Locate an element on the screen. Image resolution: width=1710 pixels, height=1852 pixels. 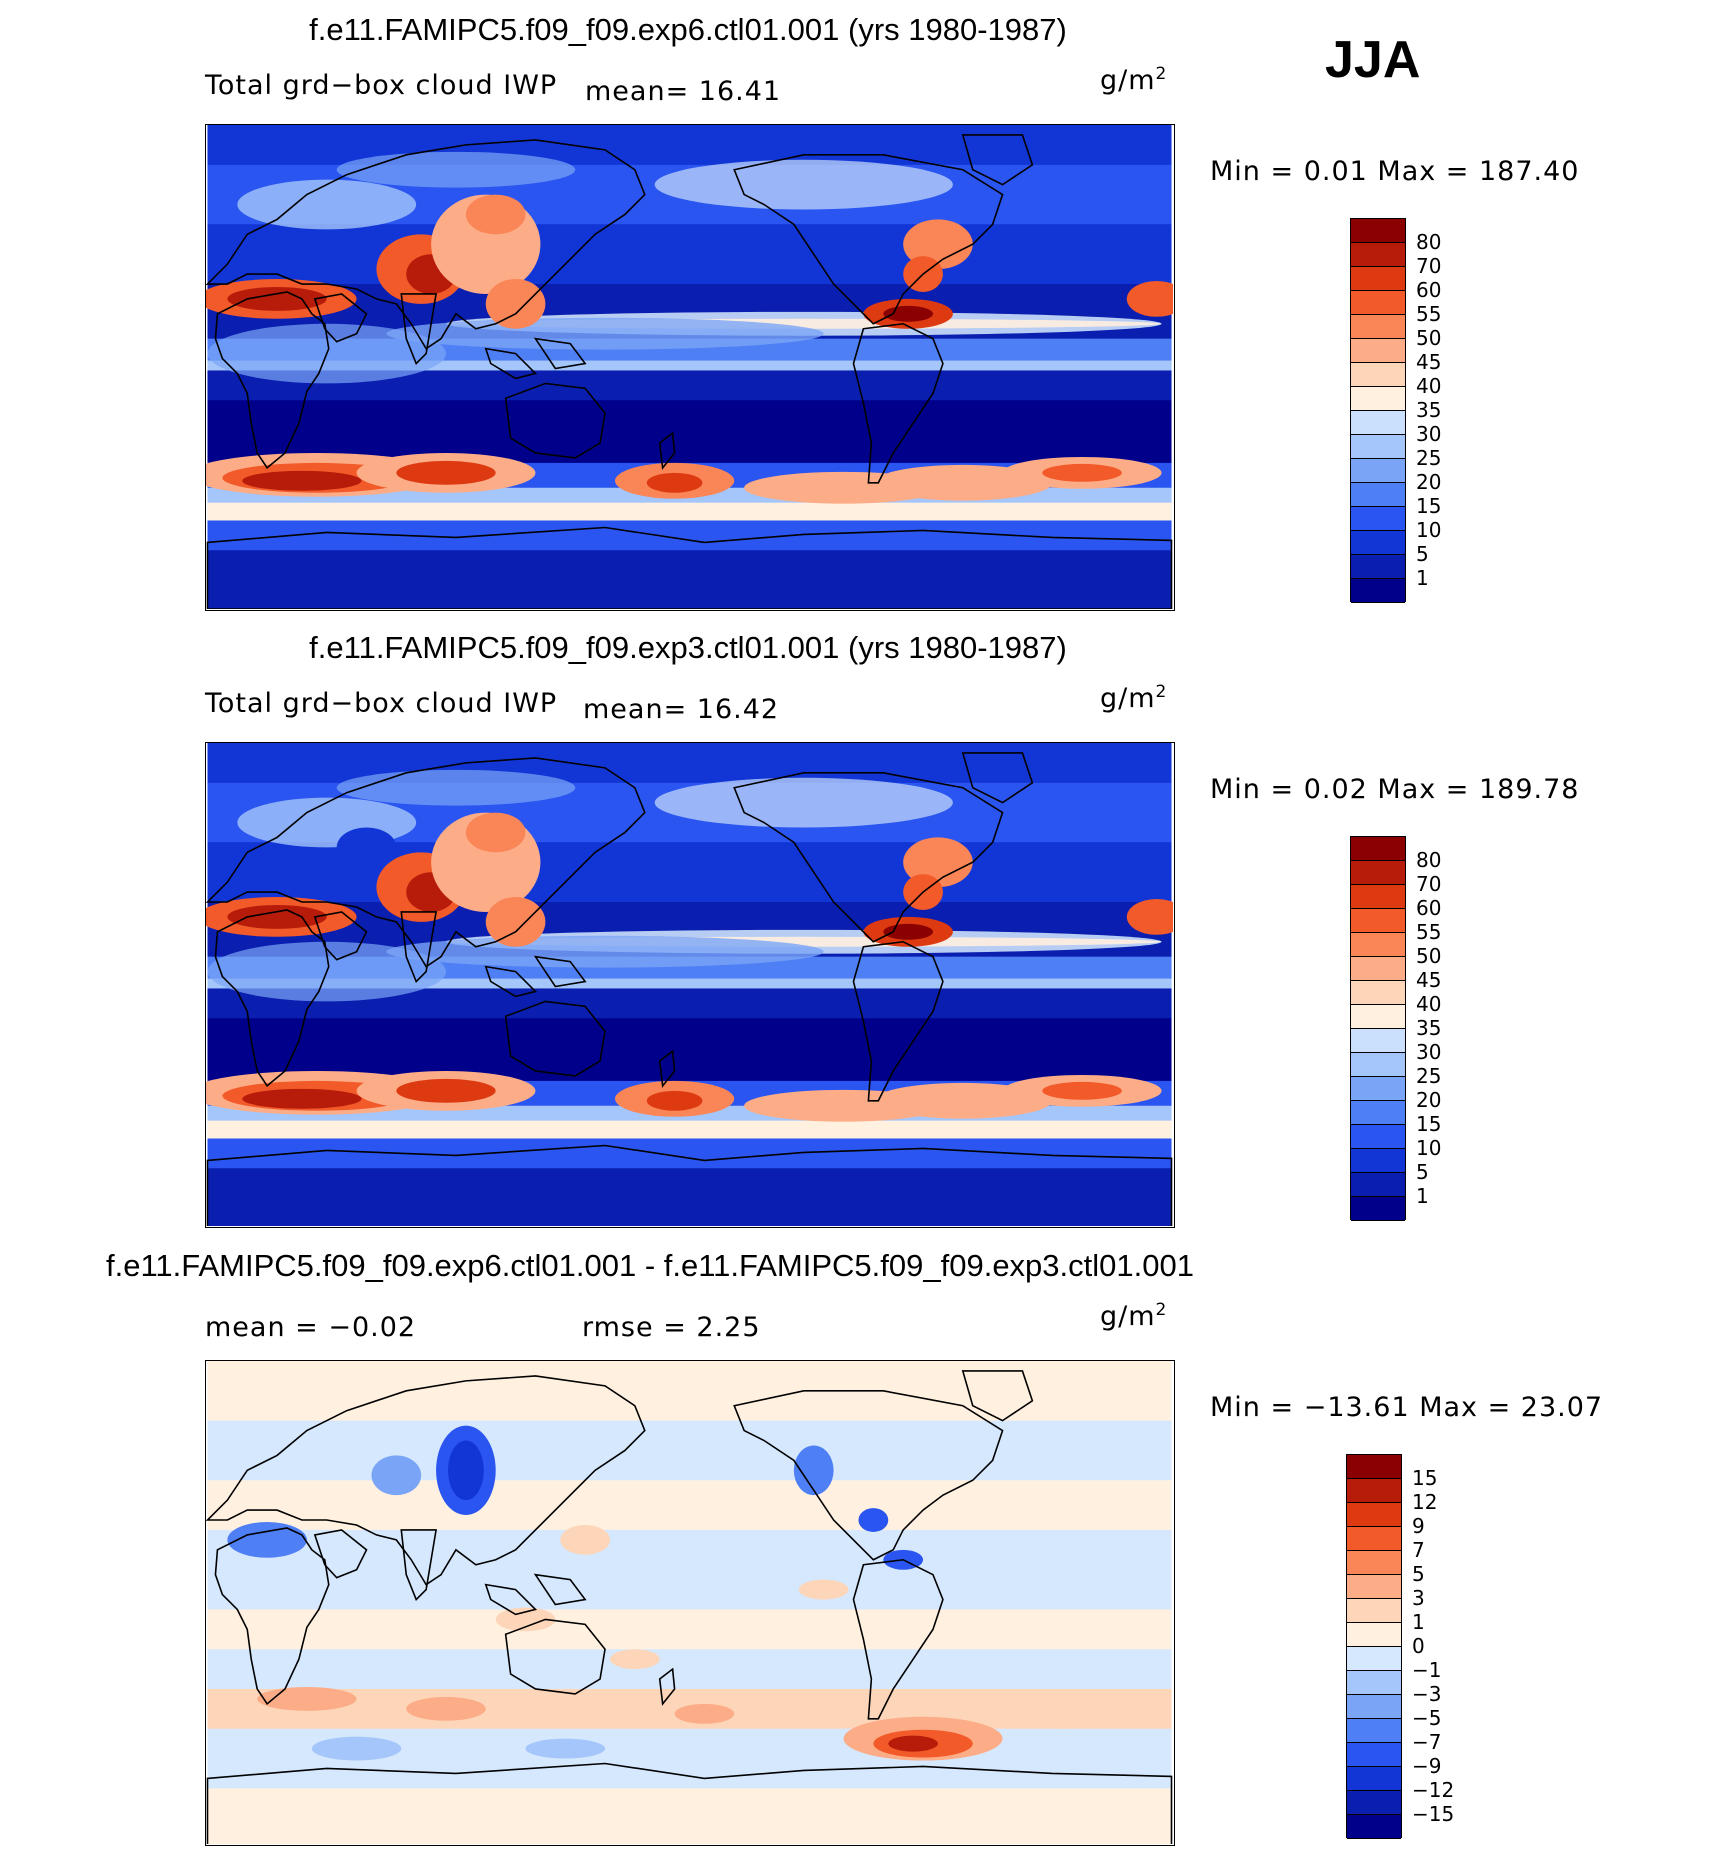
colorbar-tick-label: 40 is located at coordinates (1429, 386).